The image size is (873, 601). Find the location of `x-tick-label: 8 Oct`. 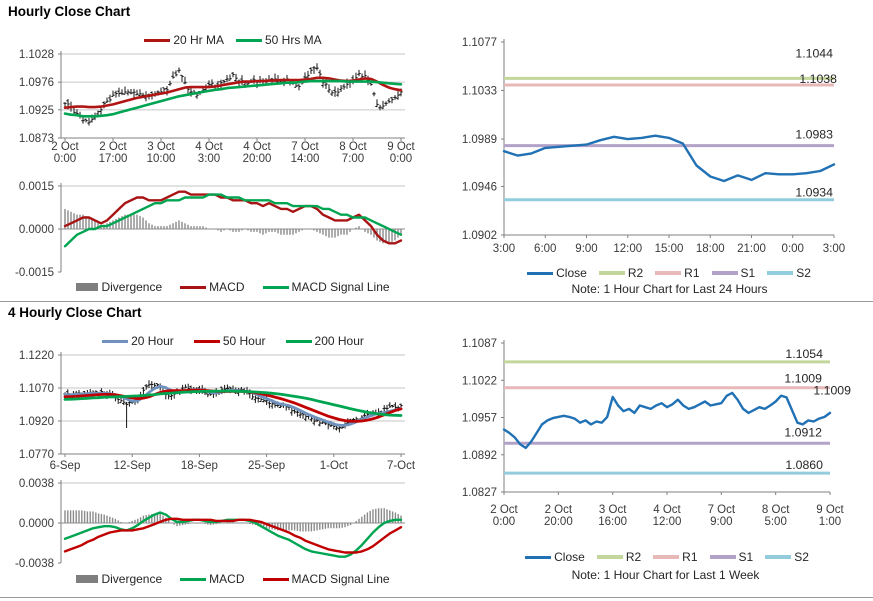

x-tick-label: 8 Oct is located at coordinates (353, 147).